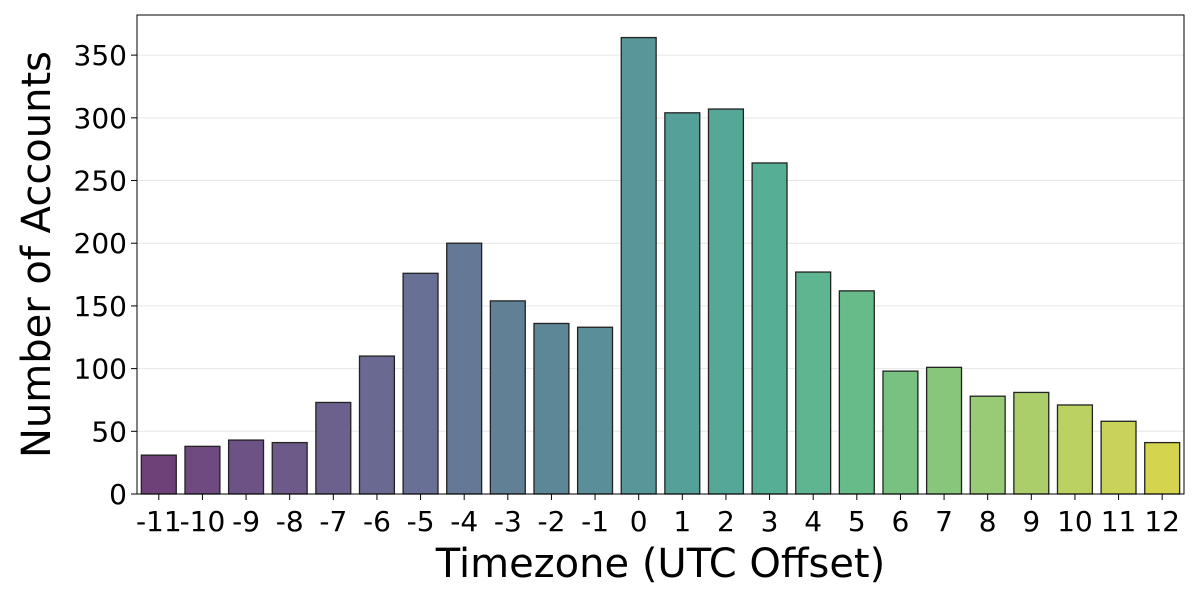 This screenshot has height=600, width=1200. Describe the element at coordinates (1162, 521) in the screenshot. I see `x-tick-label: 12` at that location.